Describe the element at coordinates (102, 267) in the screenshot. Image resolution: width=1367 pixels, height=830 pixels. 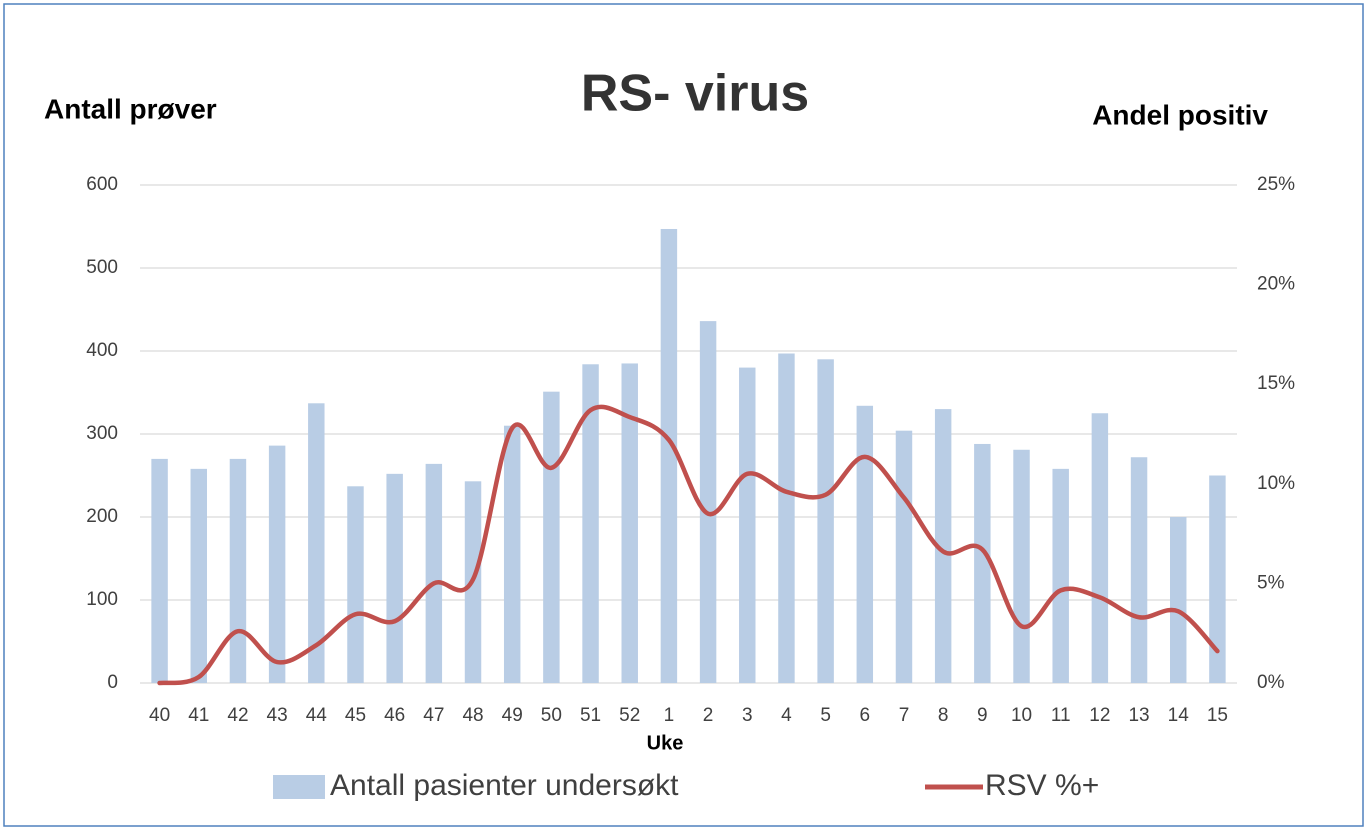
I see `y-tick-label: 500` at that location.